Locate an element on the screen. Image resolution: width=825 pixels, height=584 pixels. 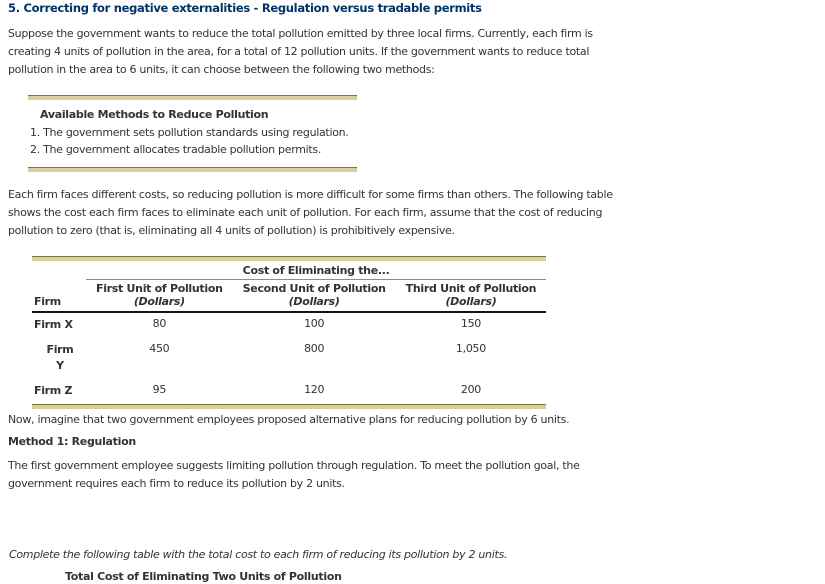
methods-box-top-rule is located at coordinates (192, 97).